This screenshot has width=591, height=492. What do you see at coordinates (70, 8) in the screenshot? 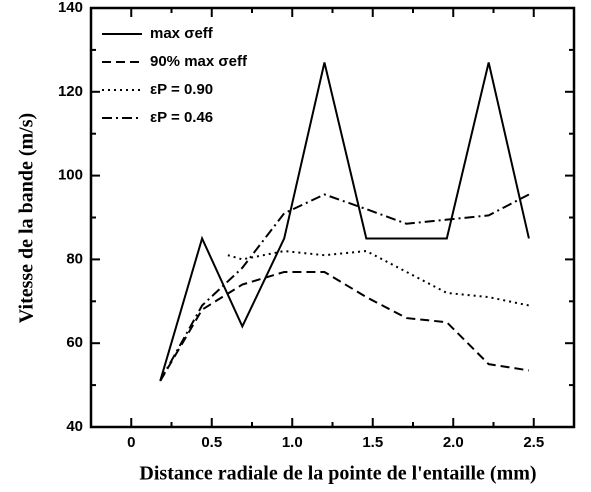
I see `y-tick-label: 140` at bounding box center [70, 8].